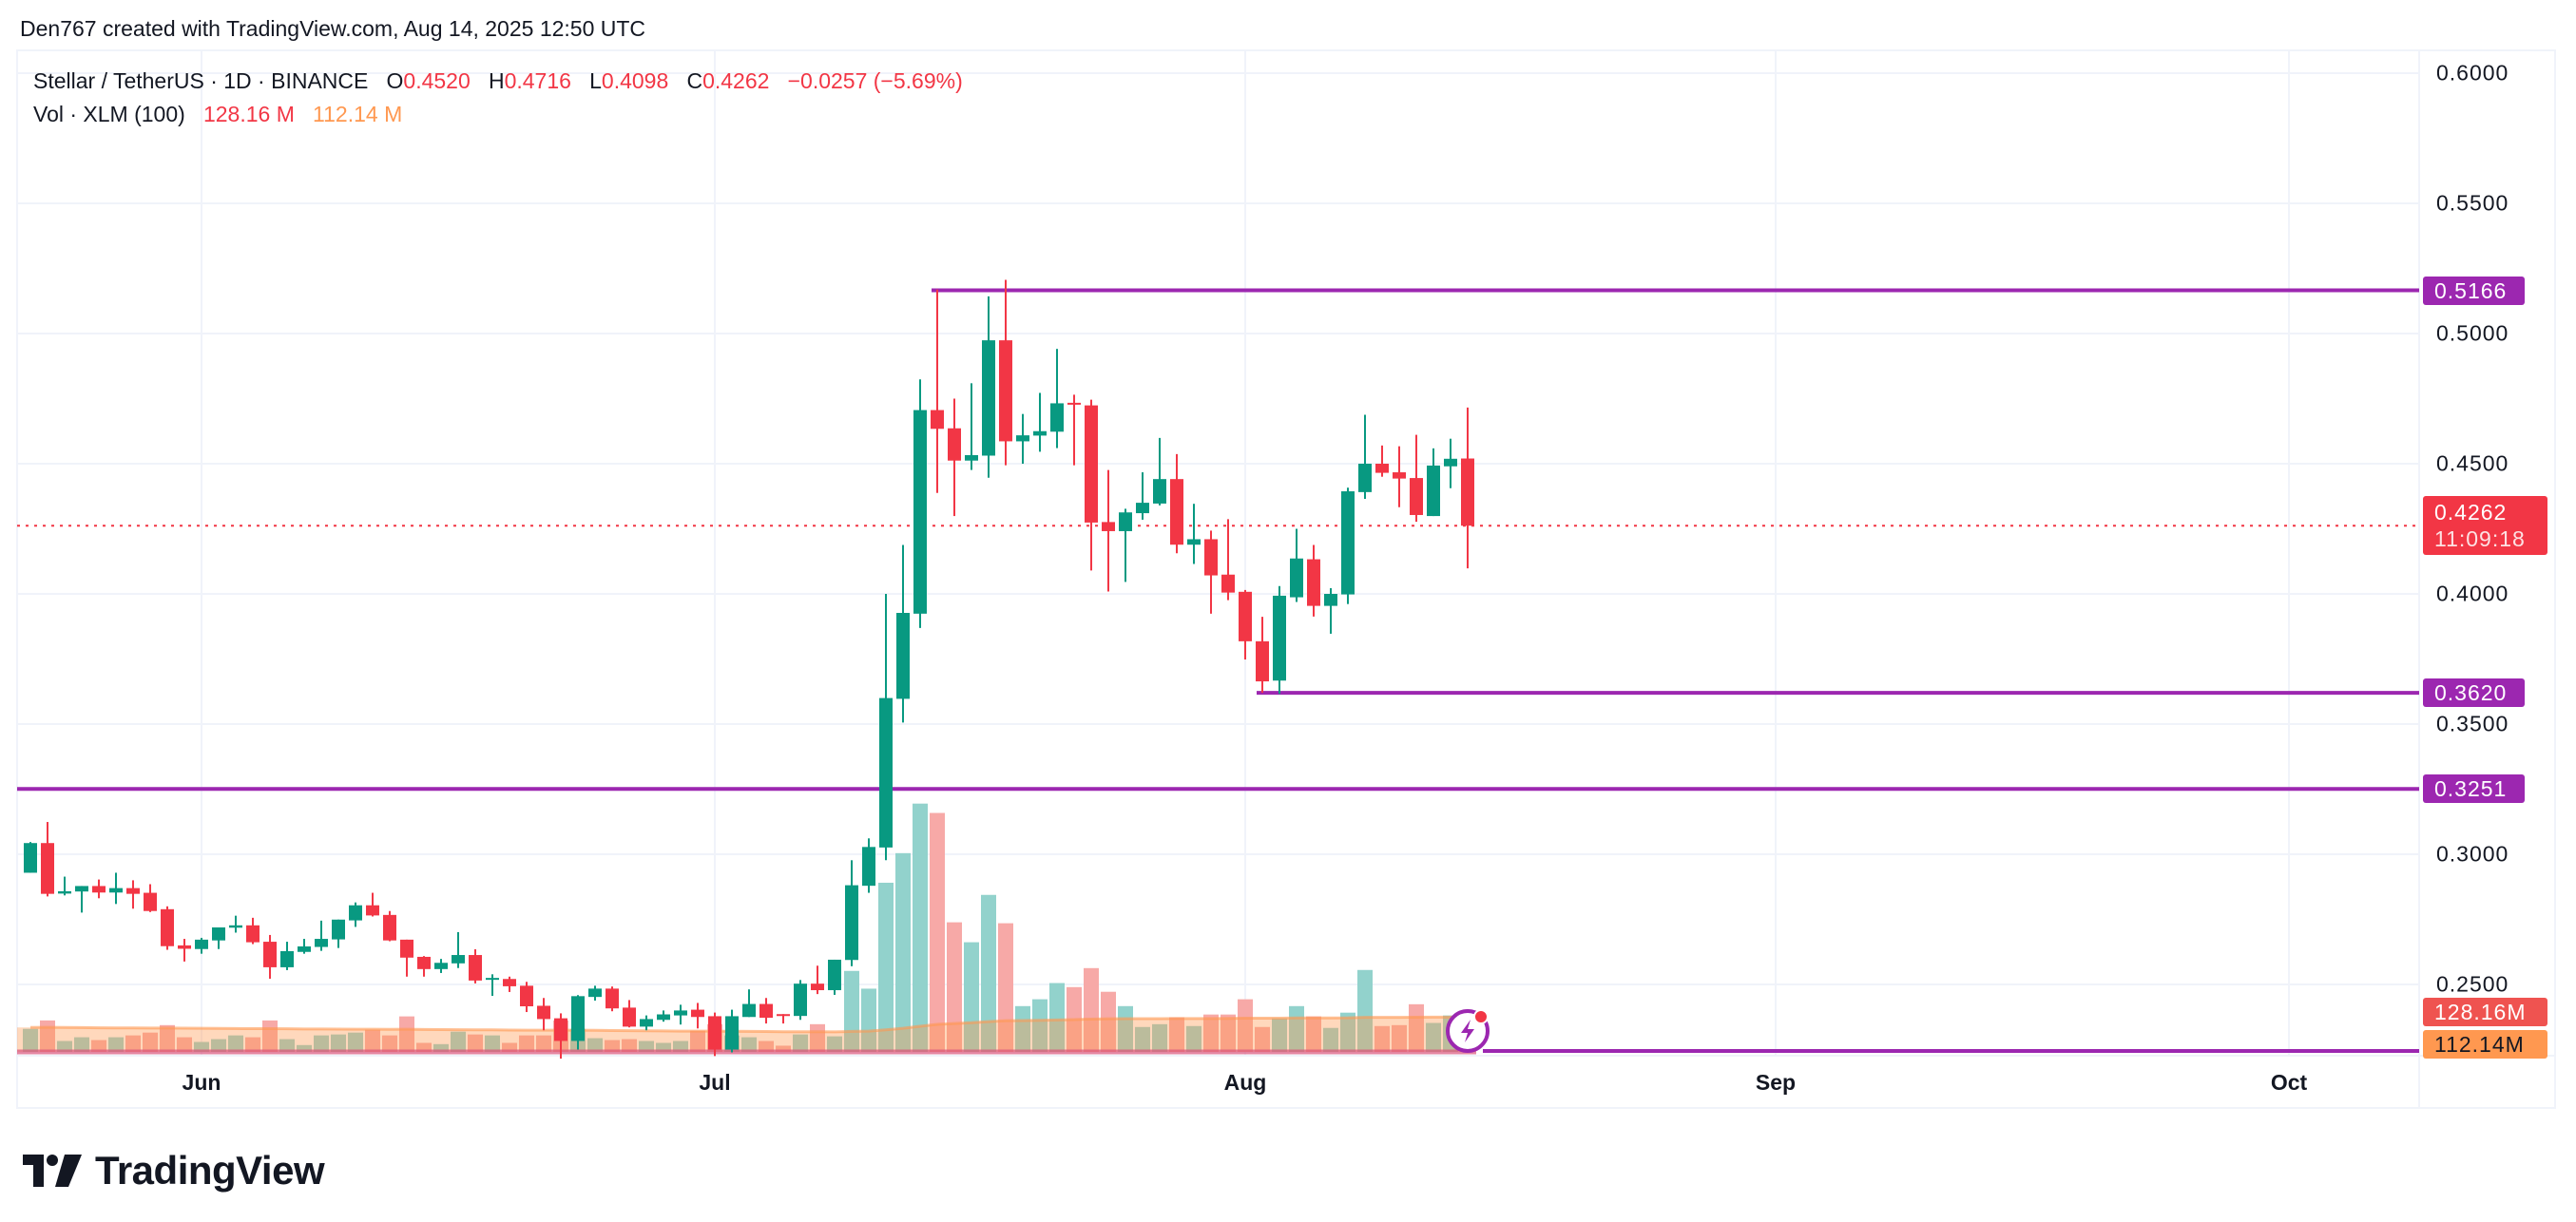 Image resolution: width=2576 pixels, height=1222 pixels. What do you see at coordinates (749, 928) in the screenshot?
I see `volume-bars` at bounding box center [749, 928].